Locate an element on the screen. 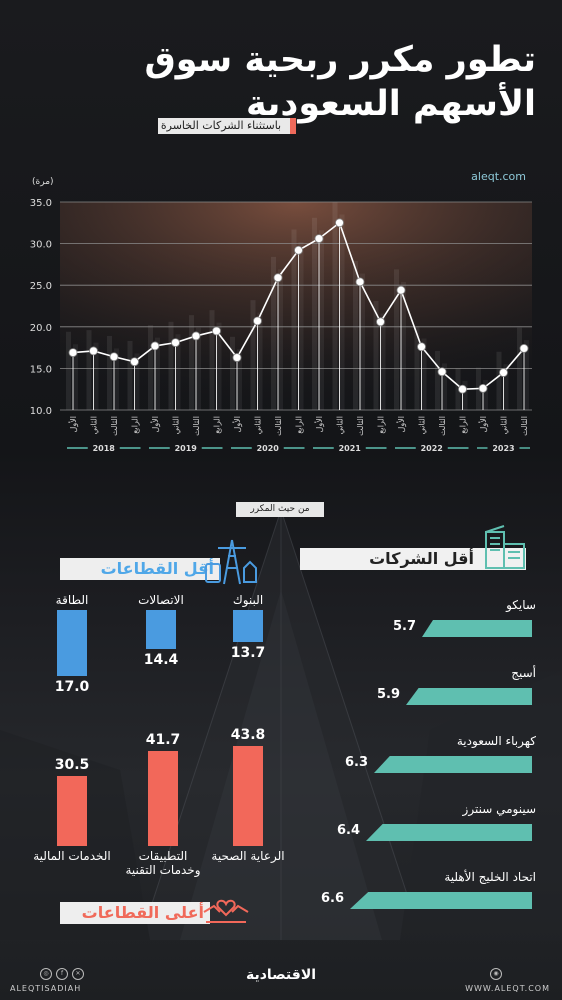 The image size is (562, 1000). lowest-sectors-title: أقل القطاعات is located at coordinates (140, 569).